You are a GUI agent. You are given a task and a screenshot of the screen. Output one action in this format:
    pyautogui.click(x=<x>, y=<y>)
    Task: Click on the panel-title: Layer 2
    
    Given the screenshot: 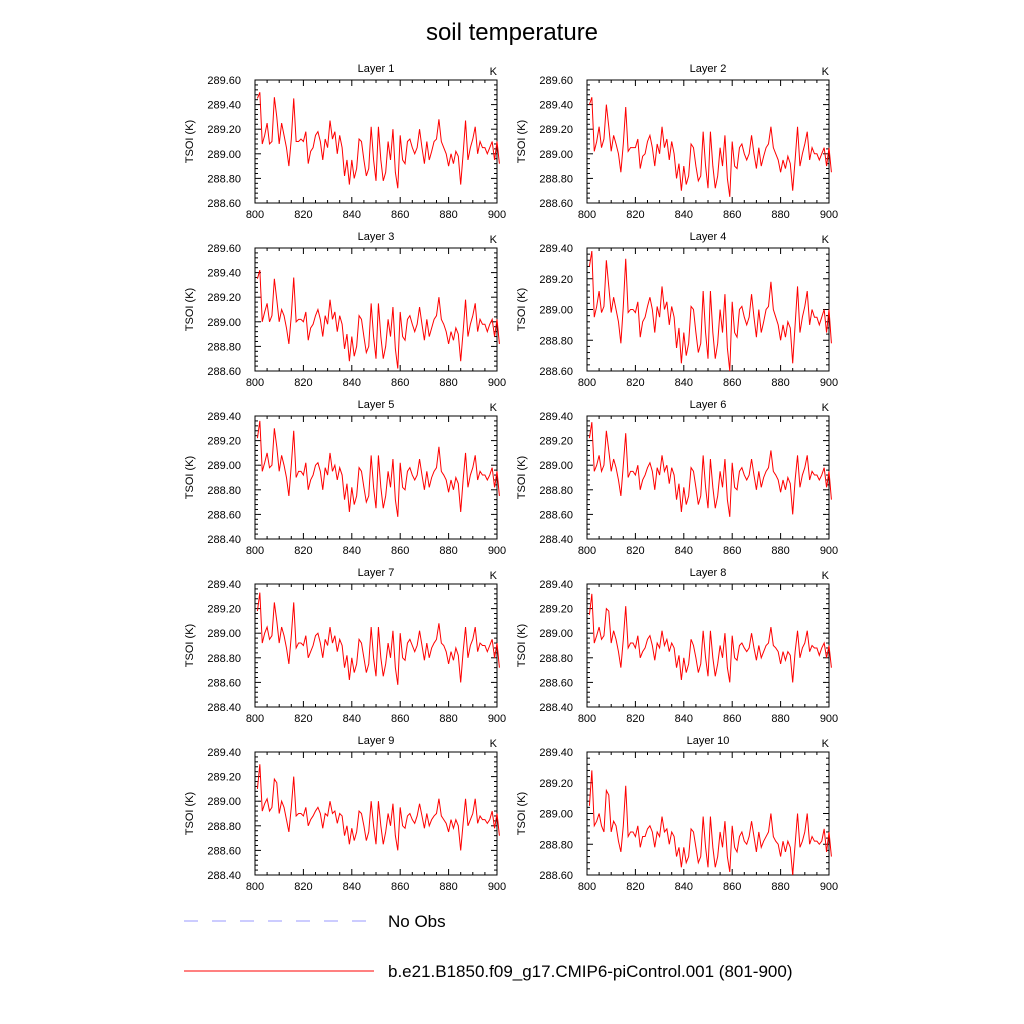 What is the action you would take?
    pyautogui.click(x=708, y=69)
    